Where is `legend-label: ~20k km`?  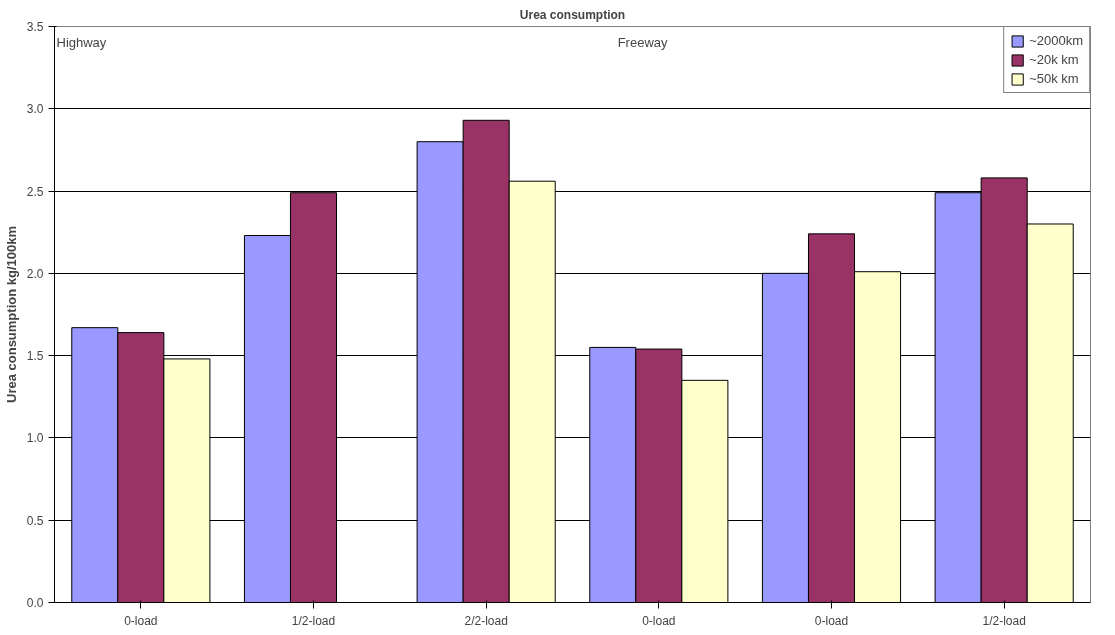 legend-label: ~20k km is located at coordinates (1054, 59).